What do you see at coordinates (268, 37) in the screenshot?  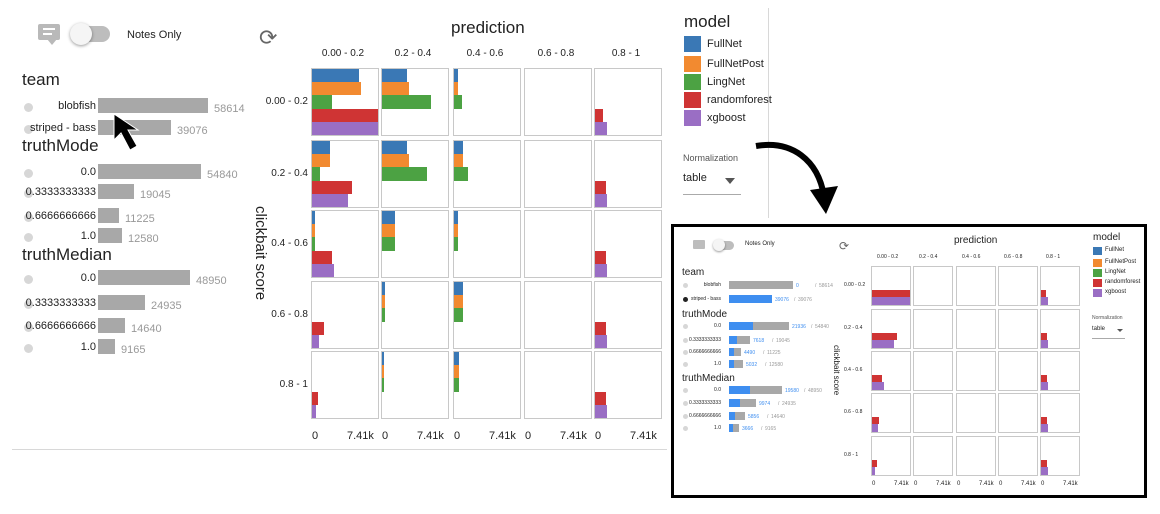 I see `refresh-icon: ⟳` at bounding box center [268, 37].